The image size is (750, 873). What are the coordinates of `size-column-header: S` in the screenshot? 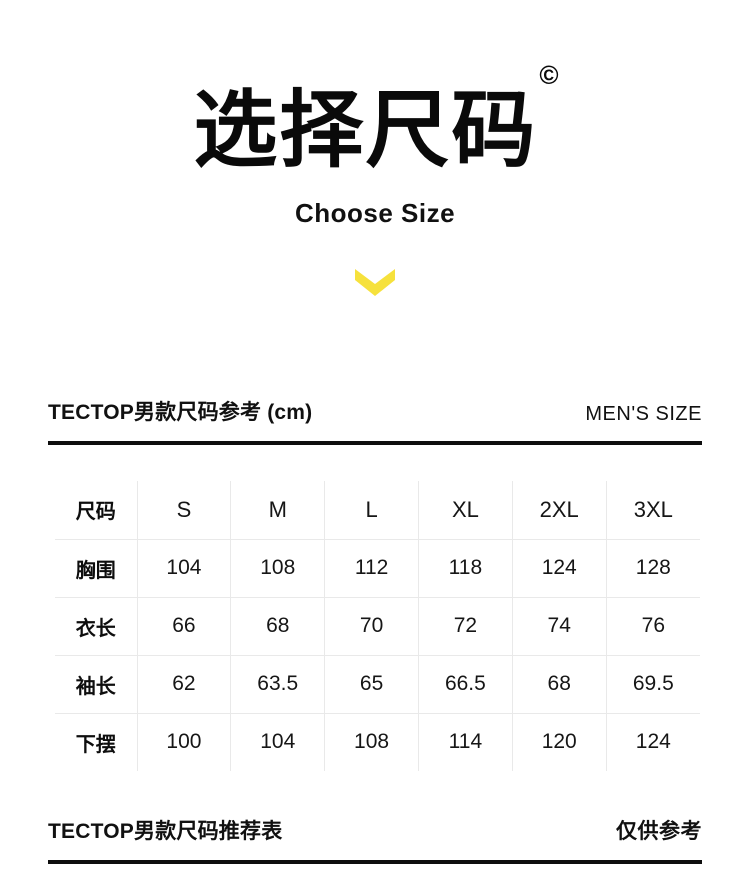 It's located at (183, 510).